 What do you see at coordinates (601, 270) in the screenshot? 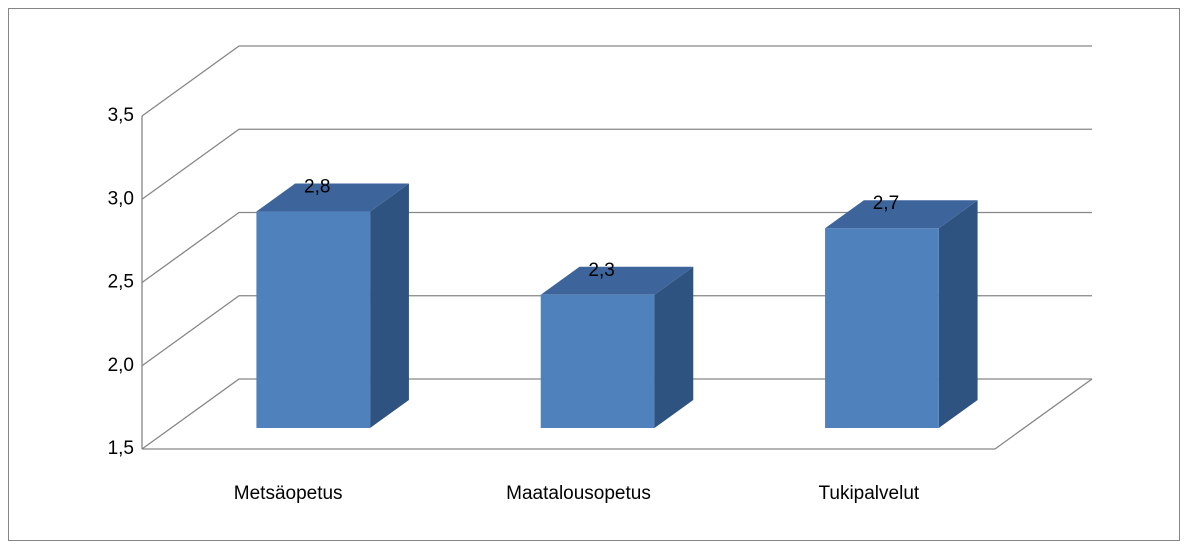
I see `value-label: 2,3` at bounding box center [601, 270].